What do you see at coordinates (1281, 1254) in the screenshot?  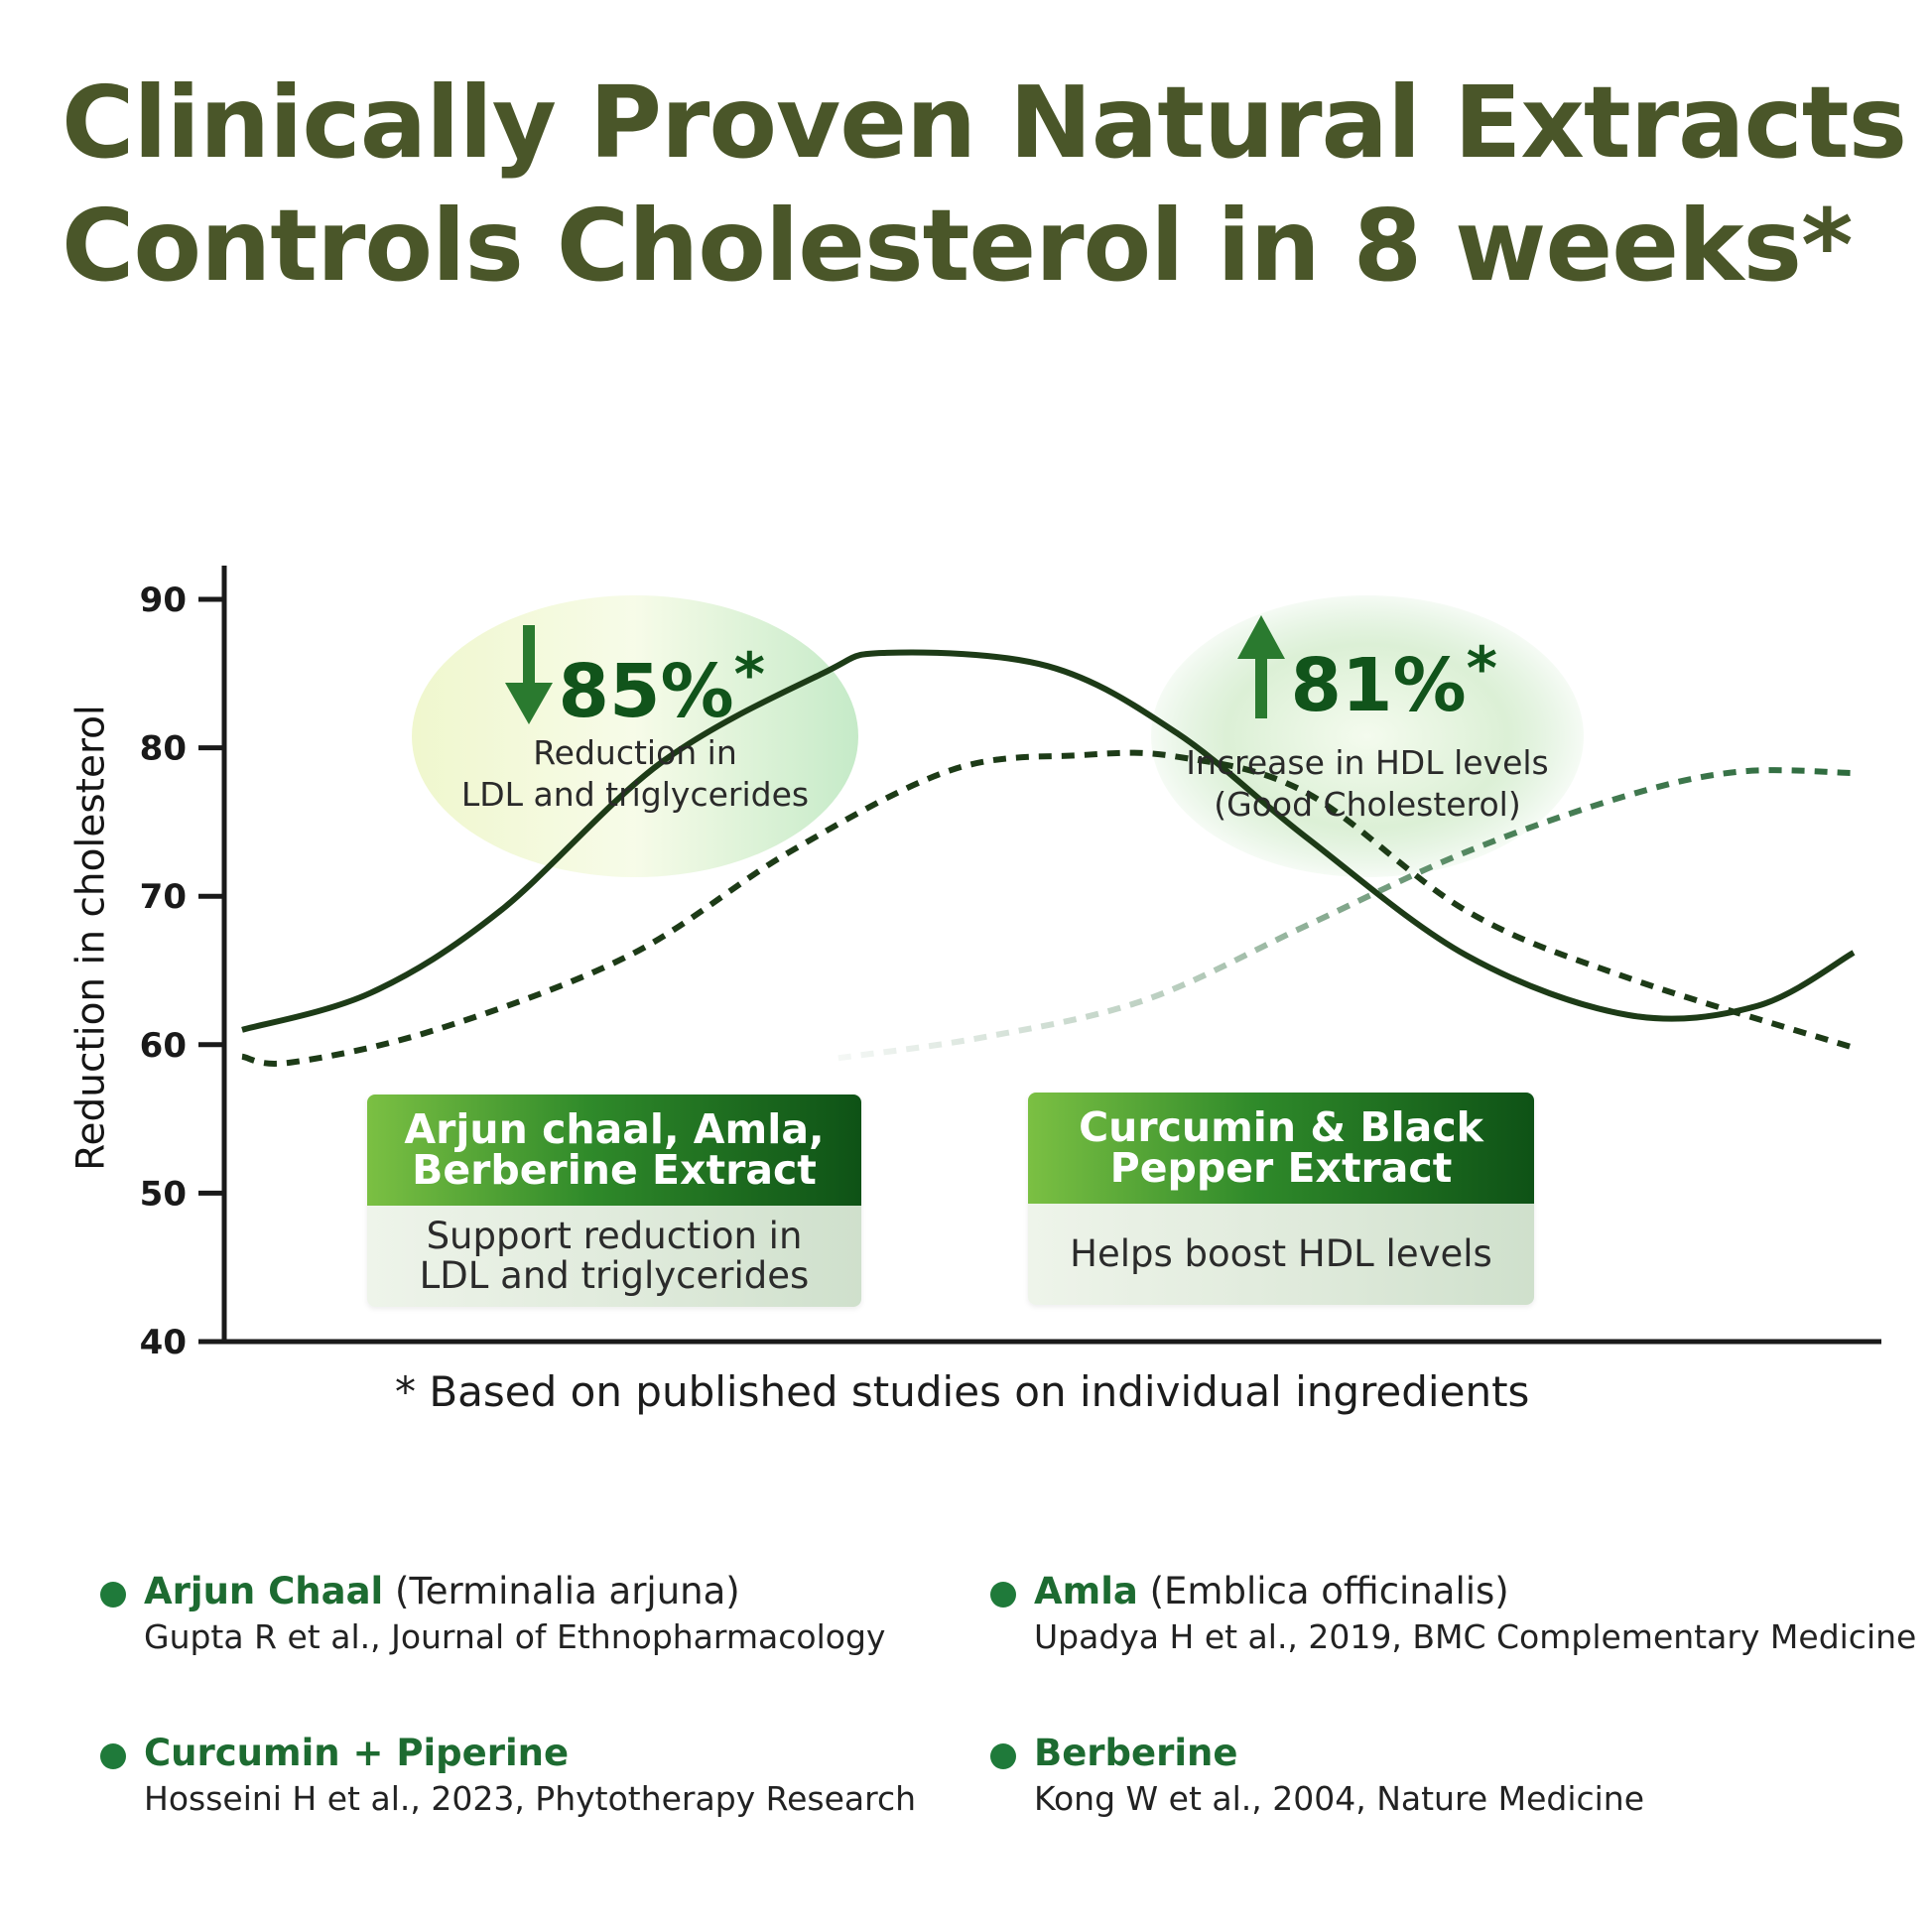 I see `card-2-body: Helps boost HDL levels` at bounding box center [1281, 1254].